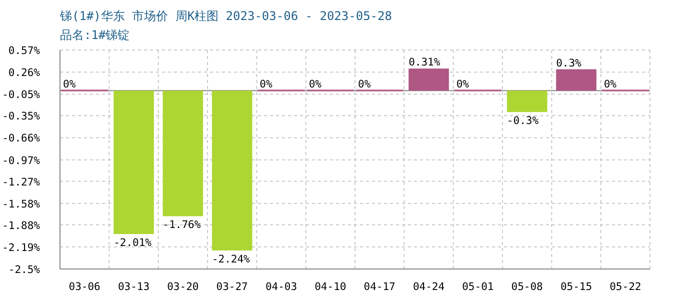  I want to click on data-label: -2.24%, so click(231, 259).